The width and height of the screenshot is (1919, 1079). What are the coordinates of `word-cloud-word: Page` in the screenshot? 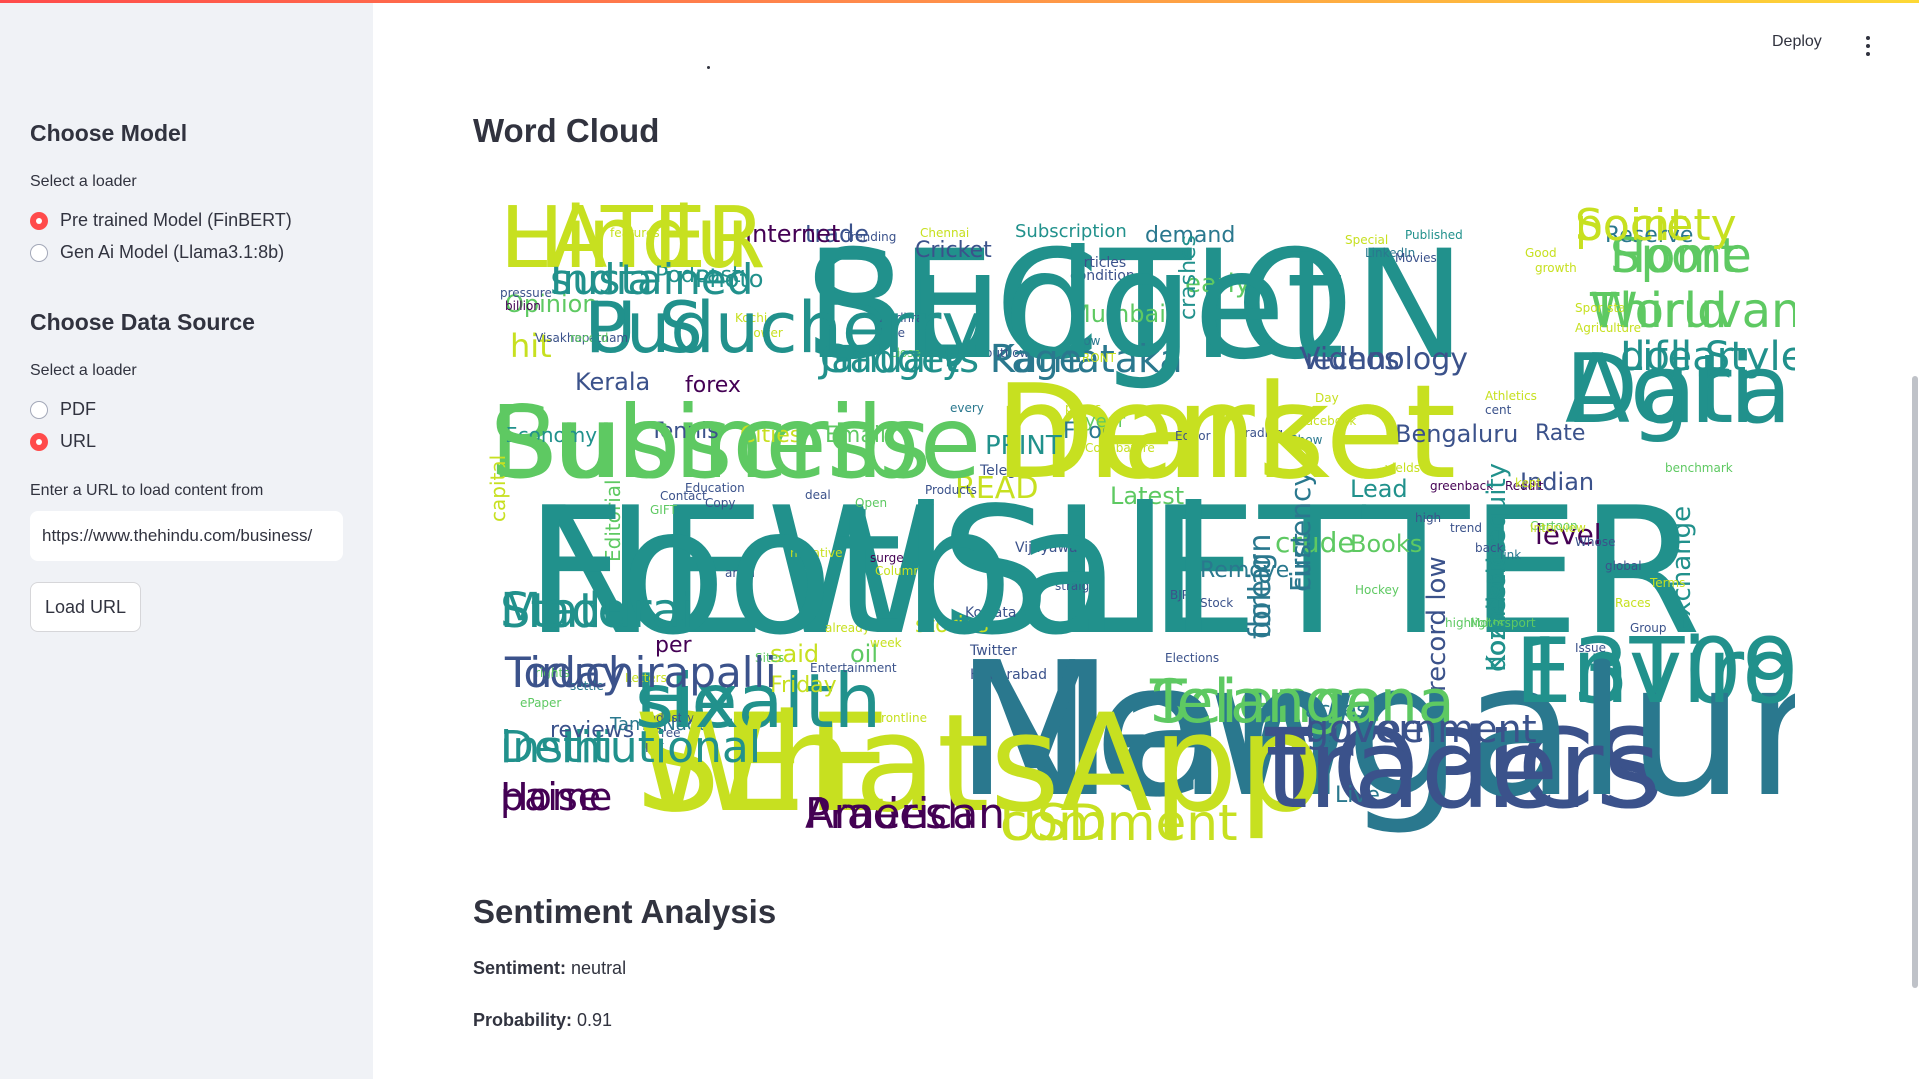 It's located at (1036, 359).